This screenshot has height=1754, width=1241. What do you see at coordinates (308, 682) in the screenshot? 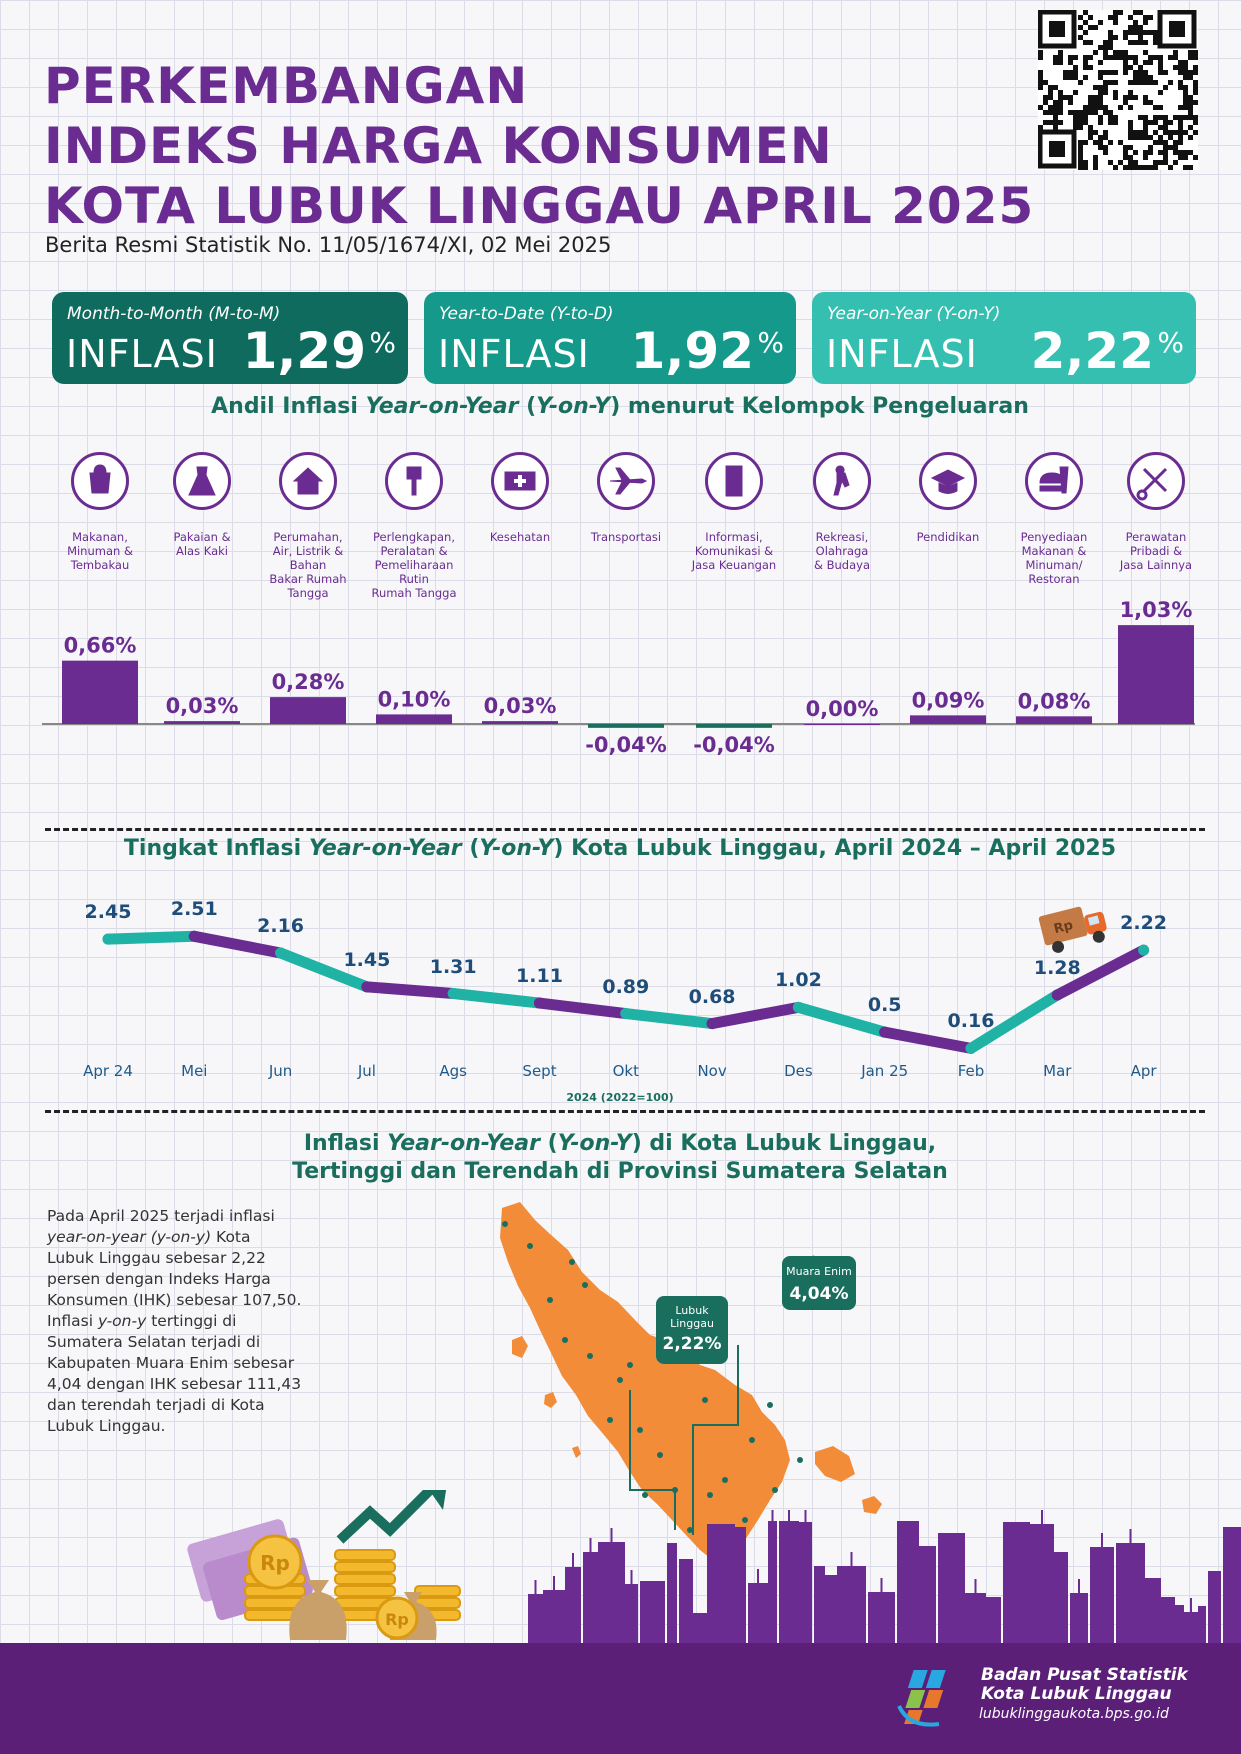
I see `bar-value-label: 0,28%` at bounding box center [308, 682].